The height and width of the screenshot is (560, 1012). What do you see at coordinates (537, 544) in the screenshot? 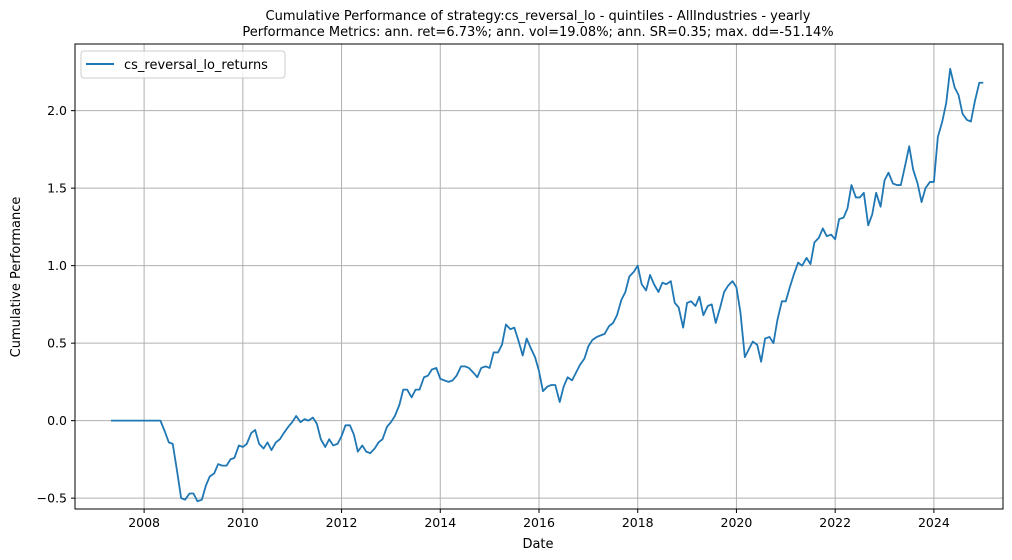
I see `x-axis-label: Date` at bounding box center [537, 544].